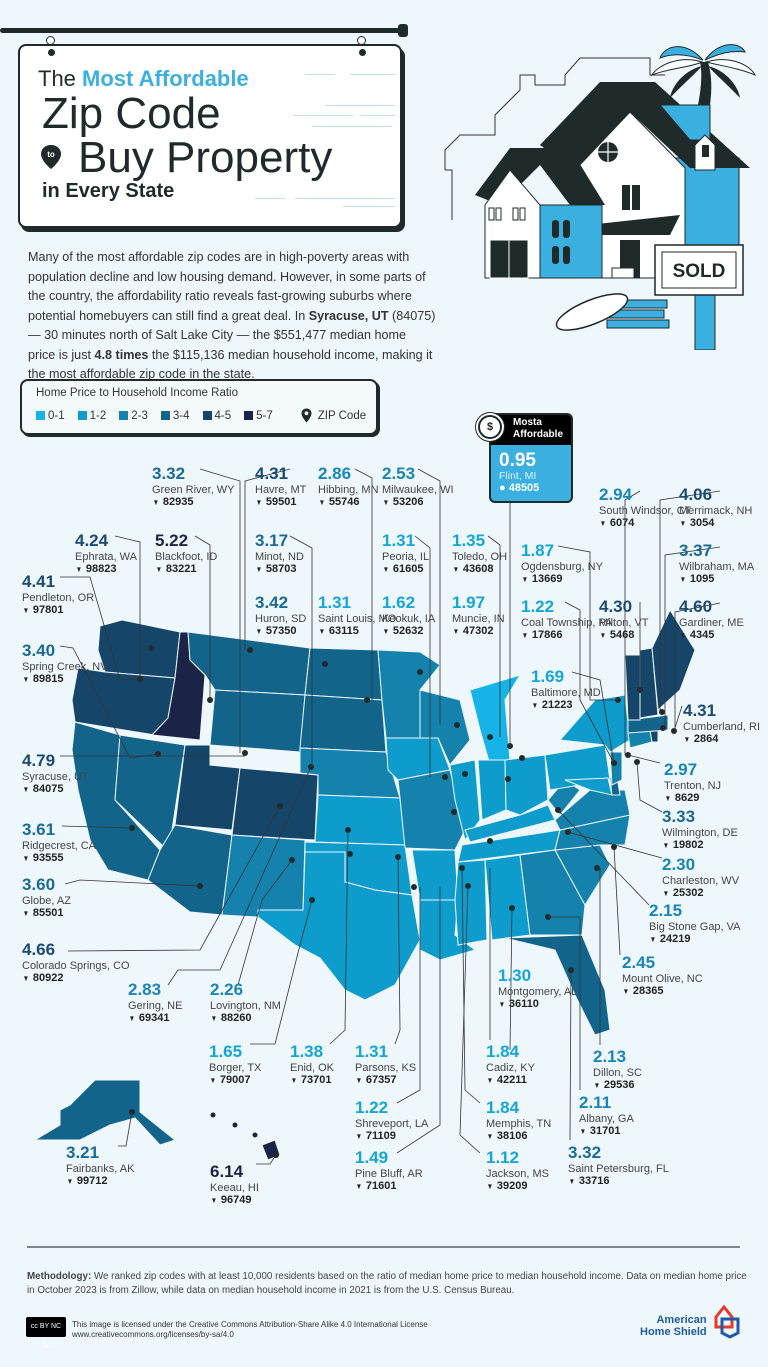 The image size is (768, 1367). Describe the element at coordinates (227, 1171) in the screenshot. I see `ratio-value: 6.14` at that location.